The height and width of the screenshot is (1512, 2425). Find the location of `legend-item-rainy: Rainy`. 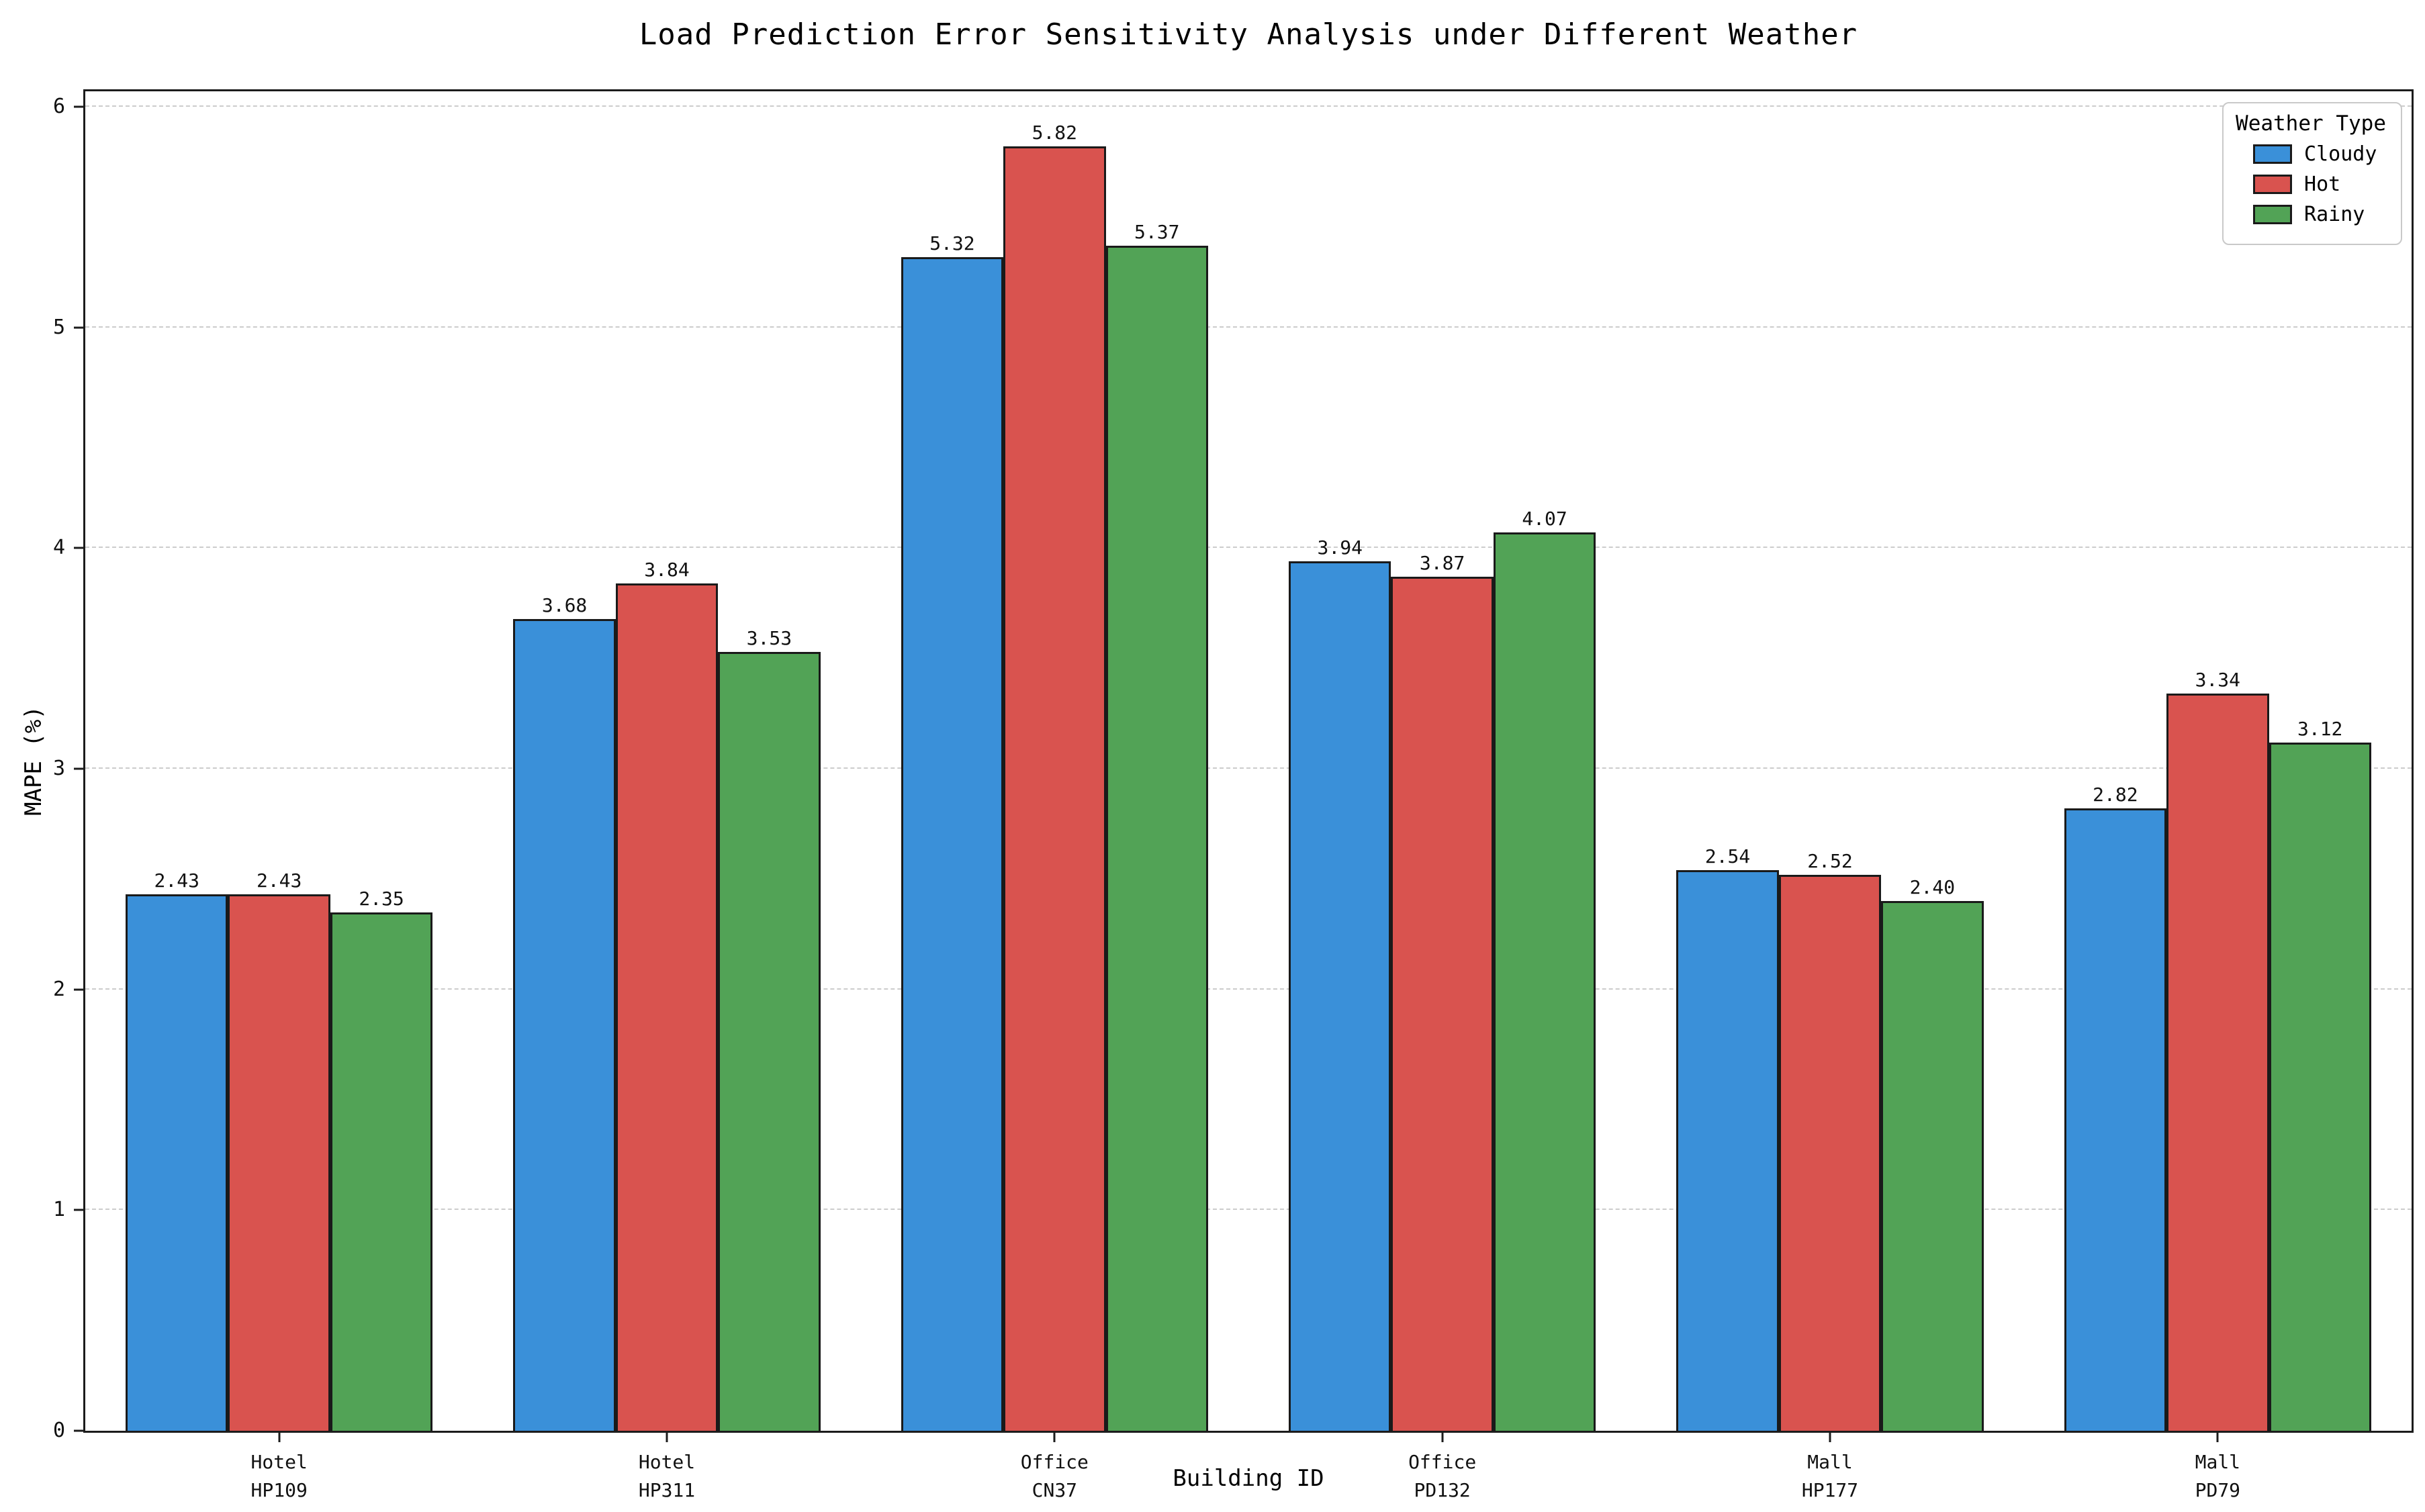

legend-item-rainy: Rainy is located at coordinates (2319, 214).